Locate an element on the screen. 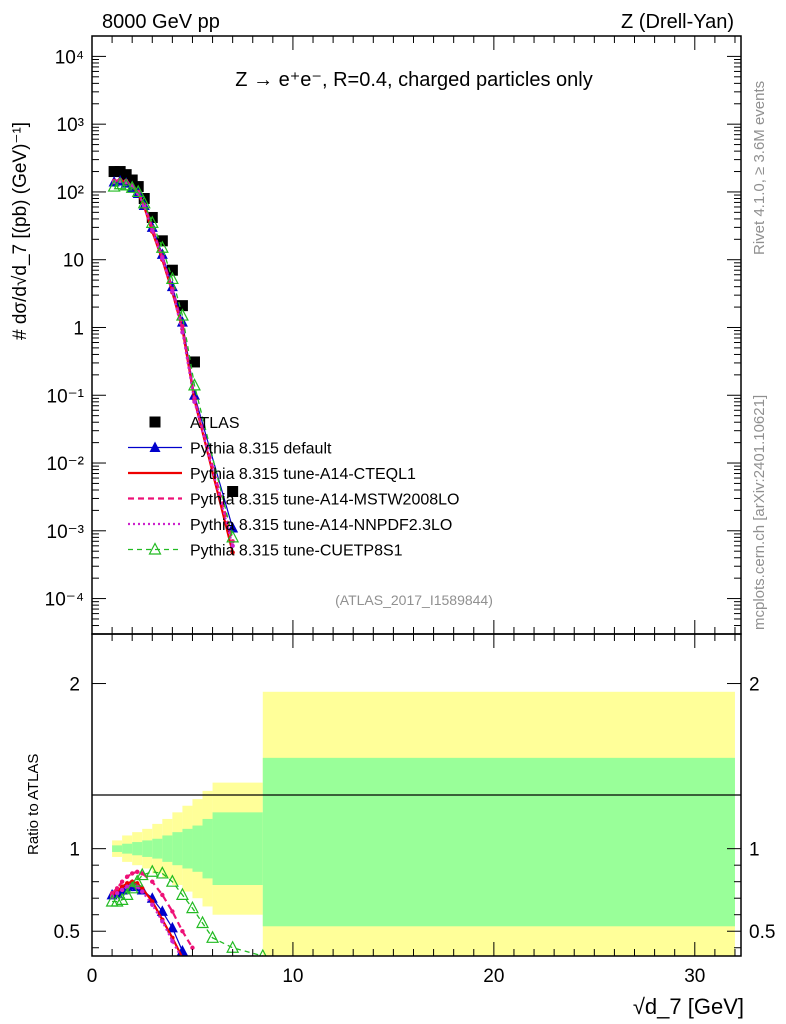  y-tick-label: 10⁻³ is located at coordinates (66, 532).